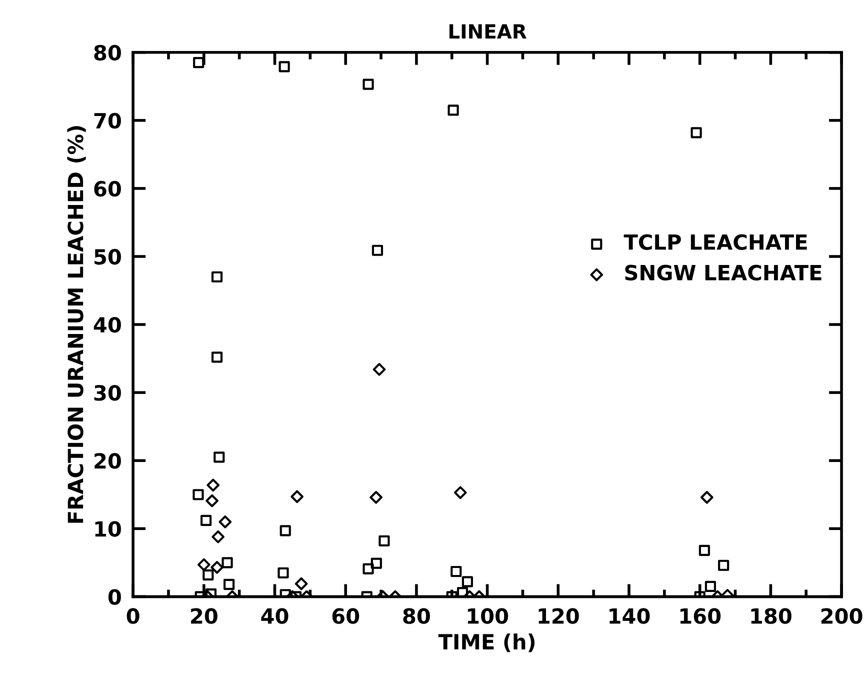  I want to click on x-tick-label: 80, so click(416, 616).